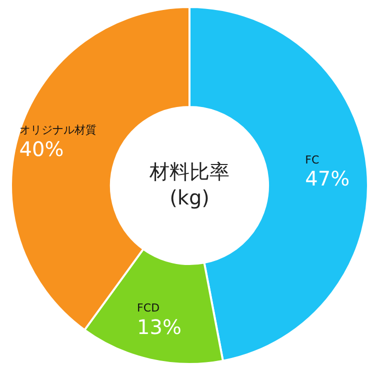 This screenshot has width=379, height=371. What do you see at coordinates (159, 326) in the screenshot?
I see `data-label: 13%` at bounding box center [159, 326].